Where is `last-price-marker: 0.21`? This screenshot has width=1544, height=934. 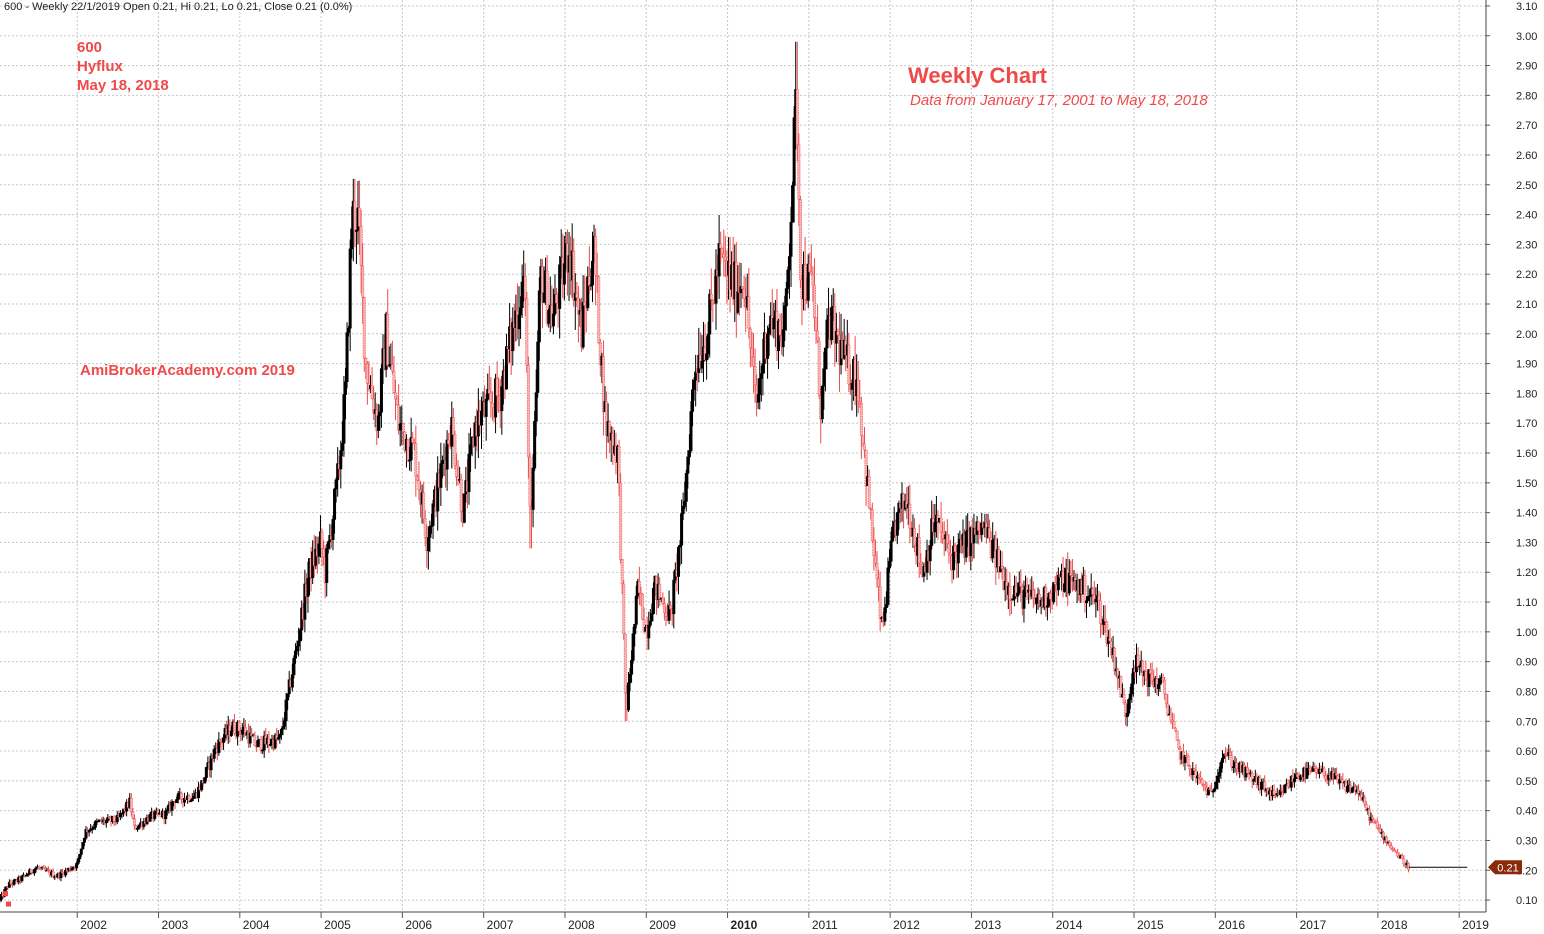 last-price-marker: 0.21 is located at coordinates (1505, 867).